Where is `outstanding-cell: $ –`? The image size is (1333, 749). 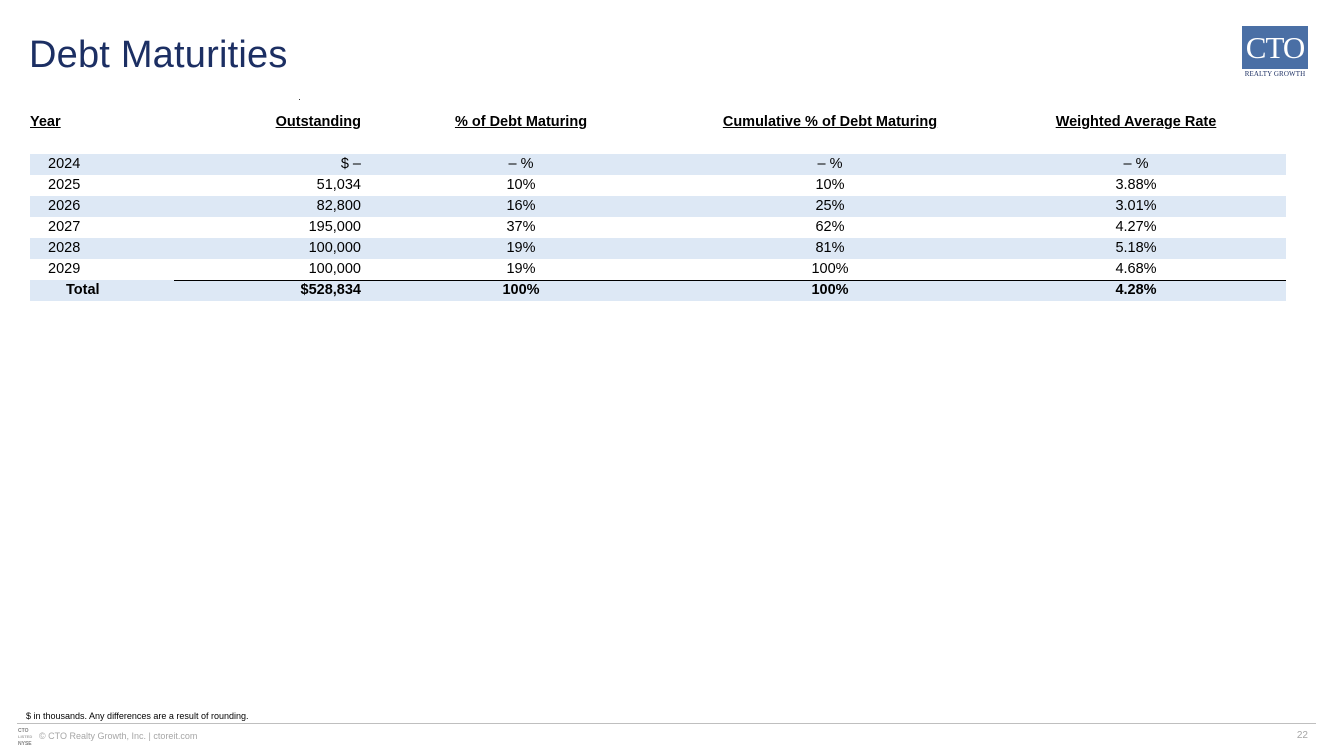
outstanding-cell: $ – is located at coordinates (350, 164).